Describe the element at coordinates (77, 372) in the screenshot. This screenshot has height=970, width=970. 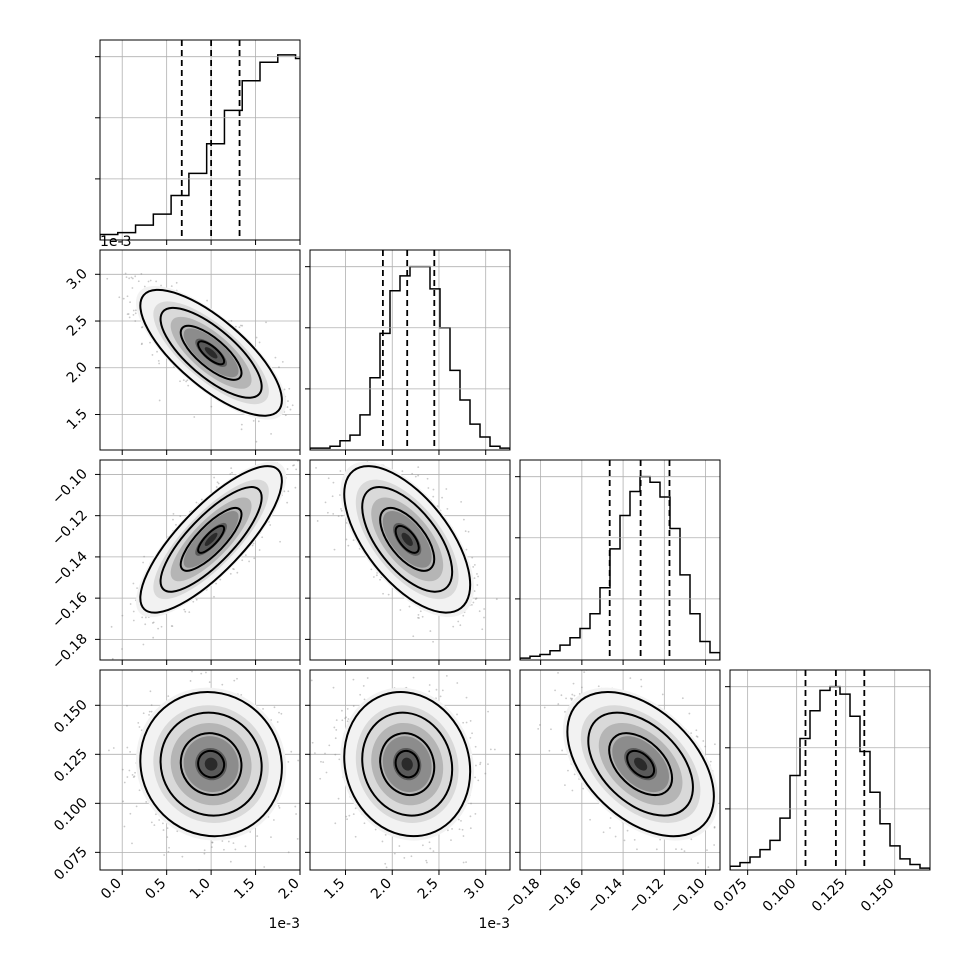
I see `y-tick-label: 2.0` at that location.